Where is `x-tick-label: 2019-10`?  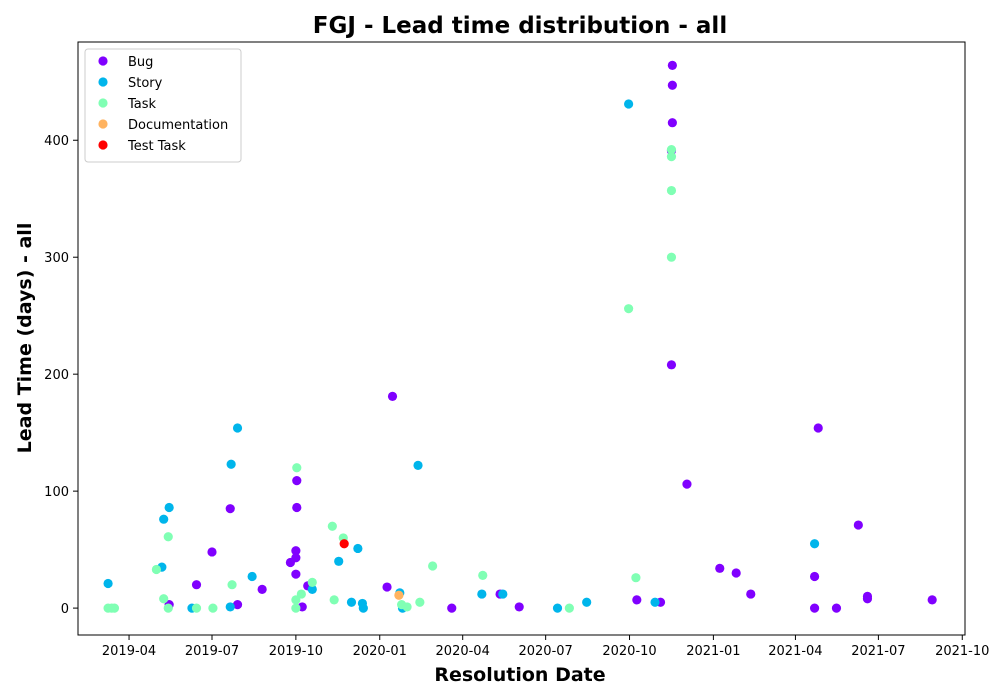 x-tick-label: 2019-10 is located at coordinates (296, 651).